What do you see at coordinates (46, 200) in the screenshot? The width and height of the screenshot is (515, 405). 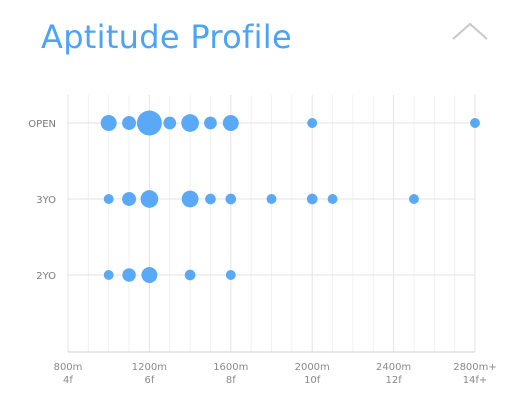 I see `category-label: 3YO` at bounding box center [46, 200].